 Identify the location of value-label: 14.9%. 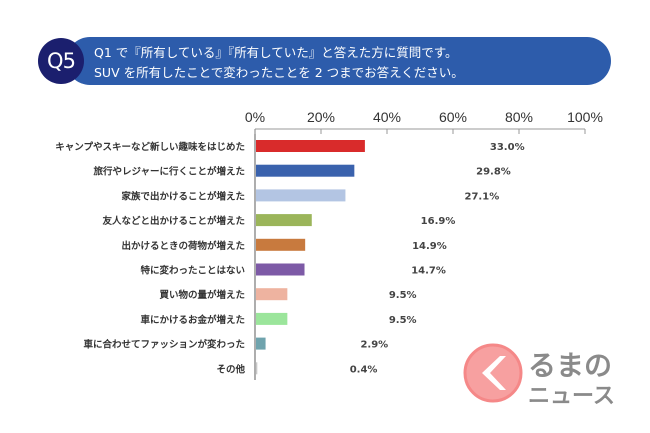
(429, 246).